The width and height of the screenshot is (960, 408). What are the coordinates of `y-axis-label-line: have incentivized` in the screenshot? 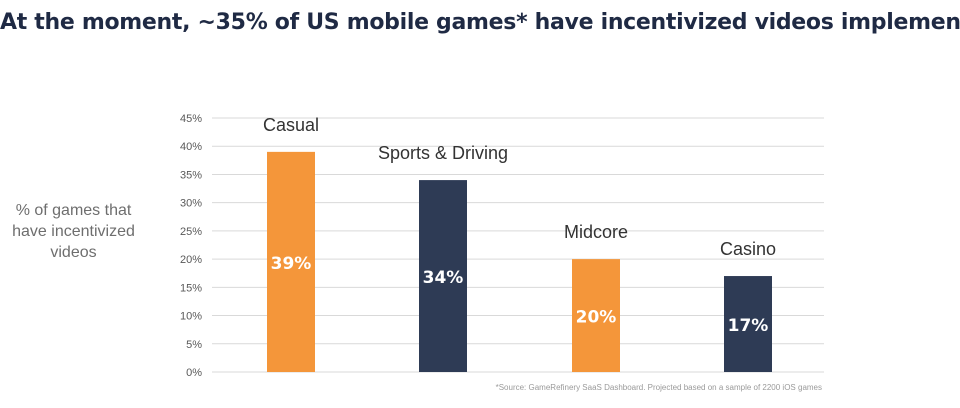 It's located at (73, 231).